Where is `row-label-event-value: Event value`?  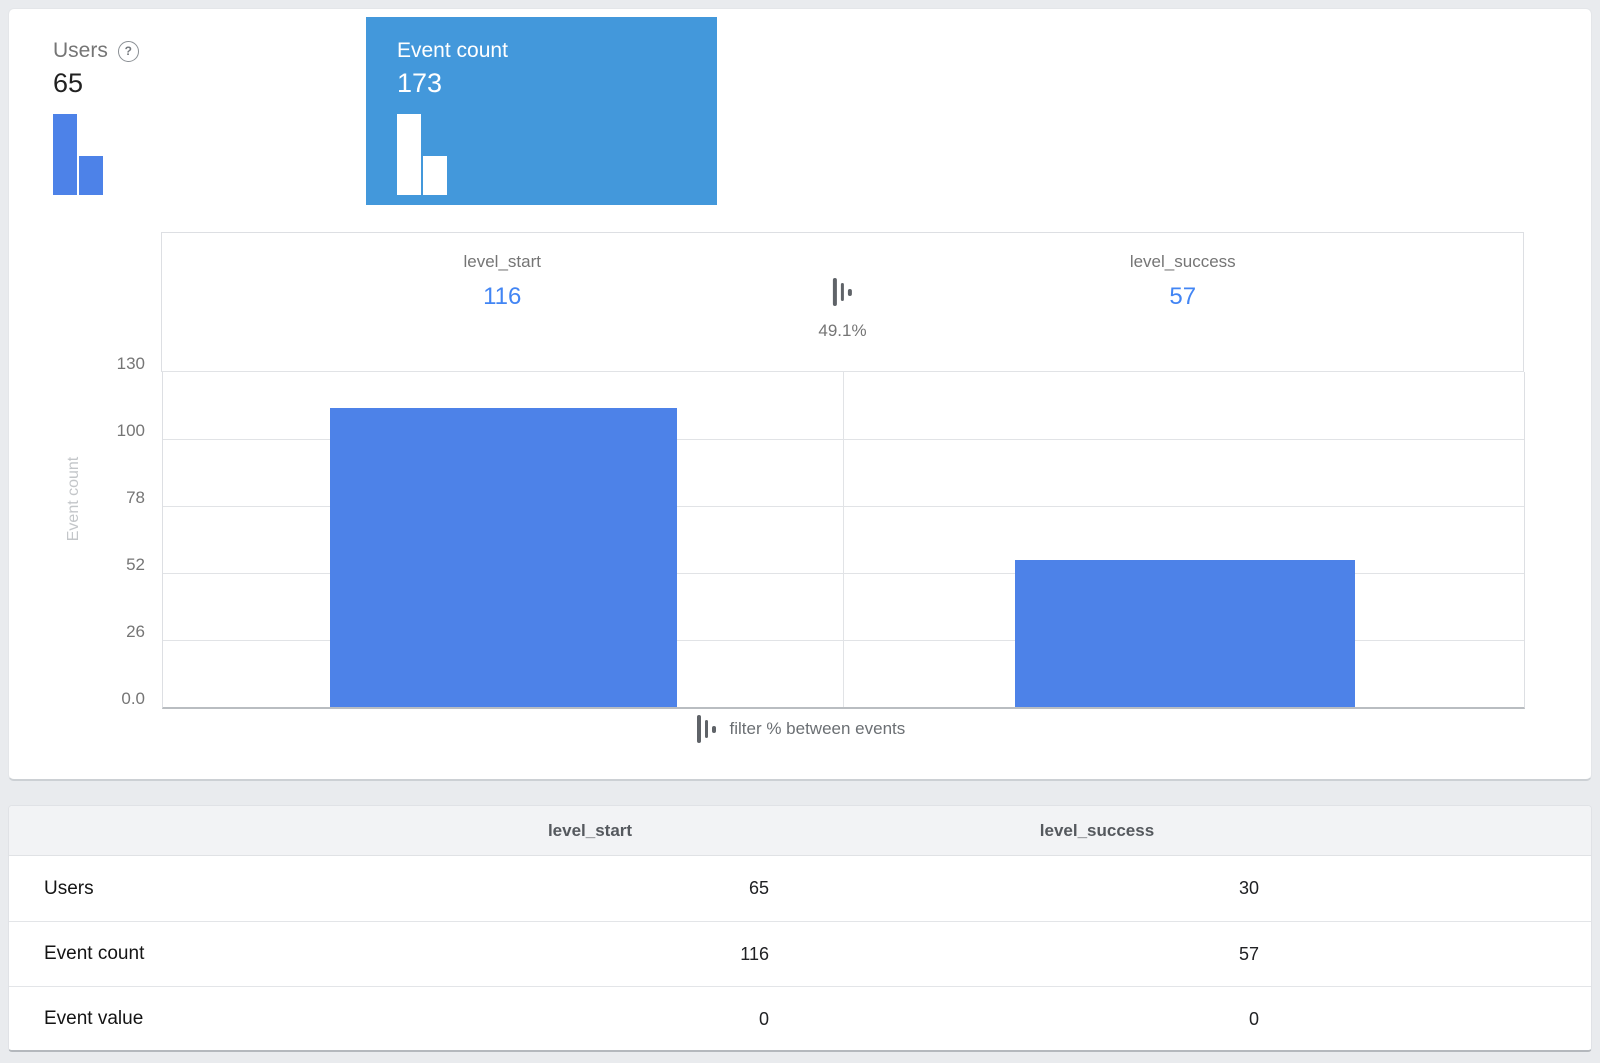
row-label-event-value: Event value is located at coordinates (94, 1018).